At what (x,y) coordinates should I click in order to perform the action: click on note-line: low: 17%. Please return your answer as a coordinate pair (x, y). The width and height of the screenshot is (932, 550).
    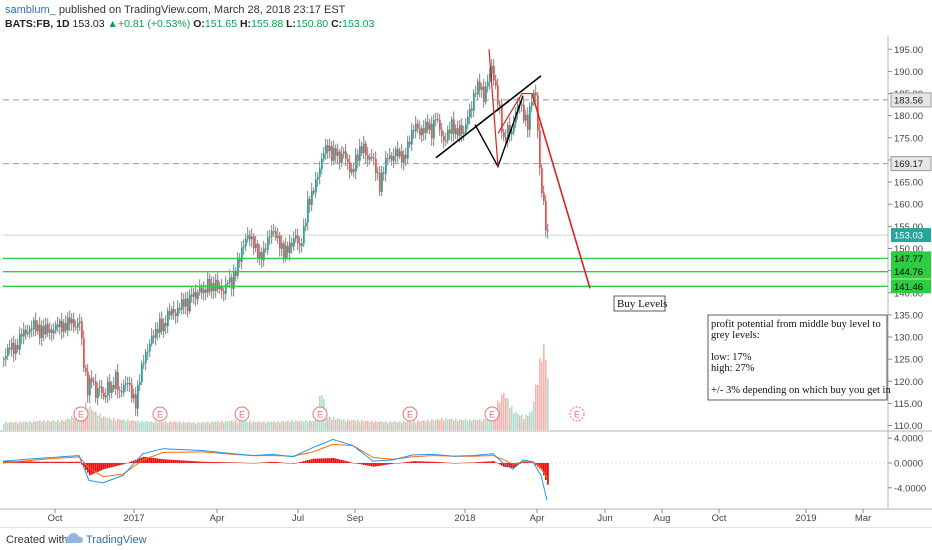
    Looking at the image, I should click on (731, 357).